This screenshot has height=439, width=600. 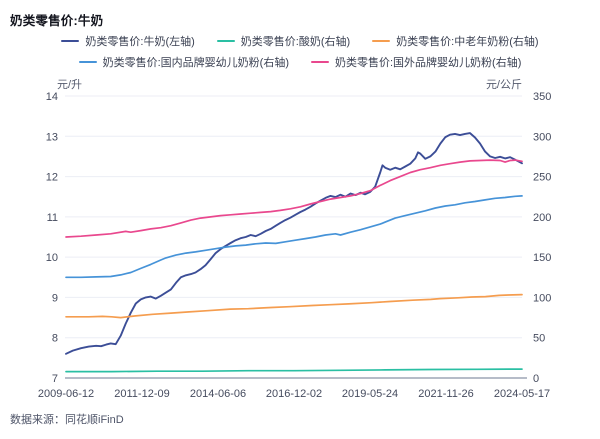 I want to click on left-axis-tick-label: 10, so click(x=52, y=258).